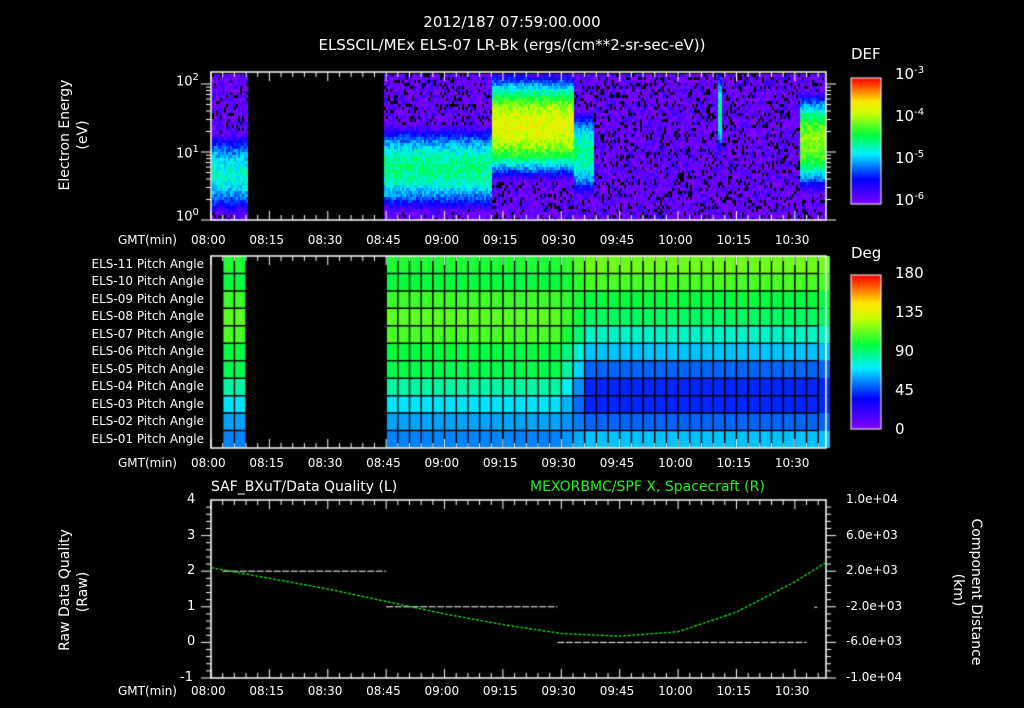 The image size is (1024, 708). I want to click on energy-axis-unit: (eV), so click(83, 135).